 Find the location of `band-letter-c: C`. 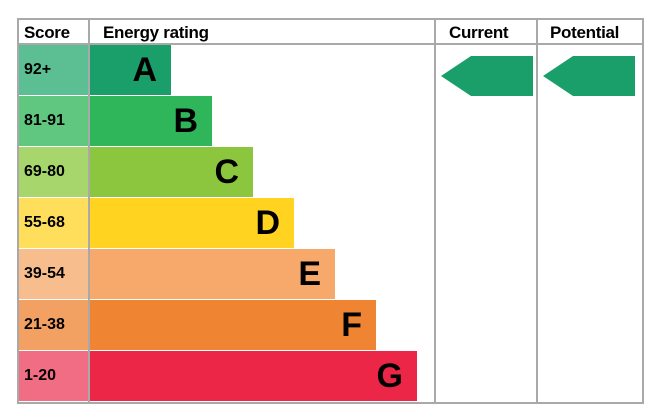

band-letter-c: C is located at coordinates (226, 172).